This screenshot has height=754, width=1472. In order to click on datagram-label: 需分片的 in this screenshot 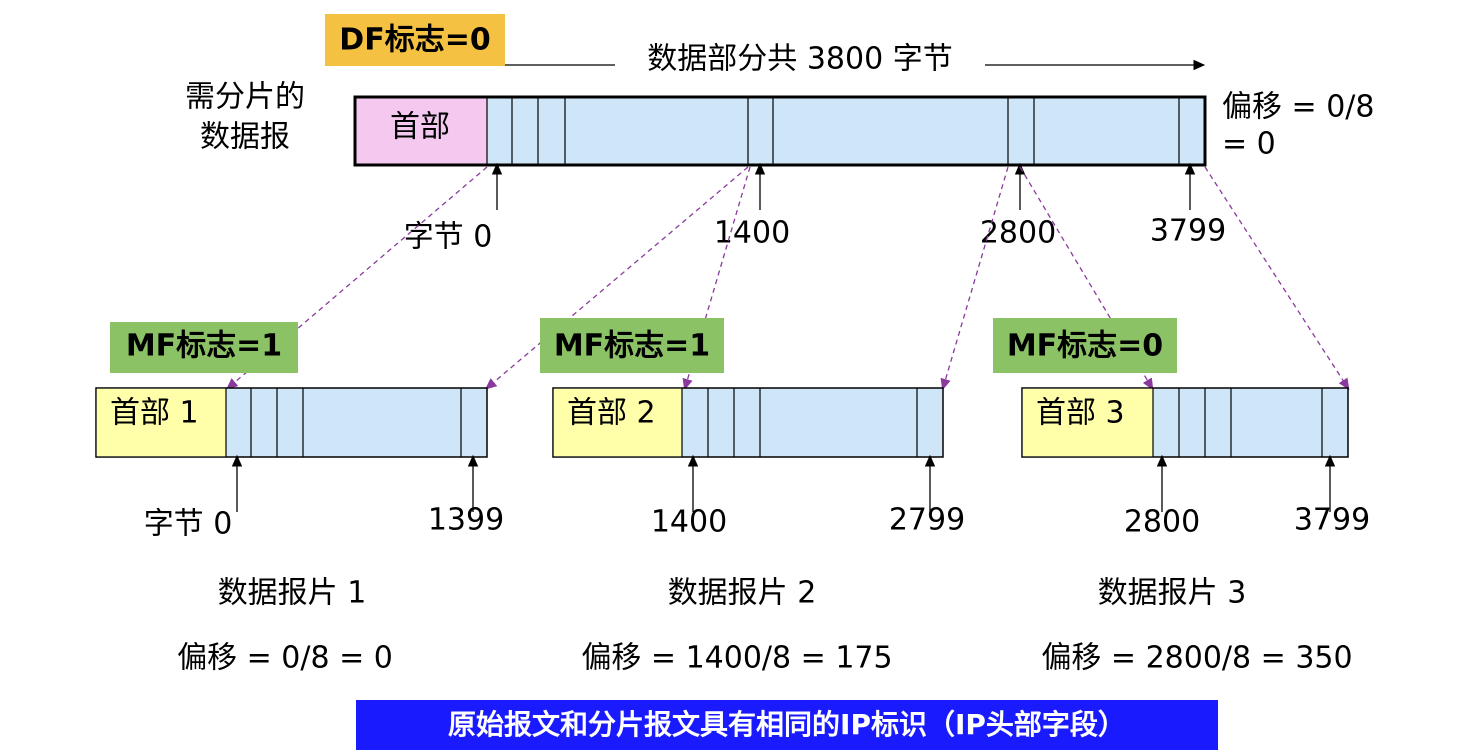, I will do `click(245, 97)`.